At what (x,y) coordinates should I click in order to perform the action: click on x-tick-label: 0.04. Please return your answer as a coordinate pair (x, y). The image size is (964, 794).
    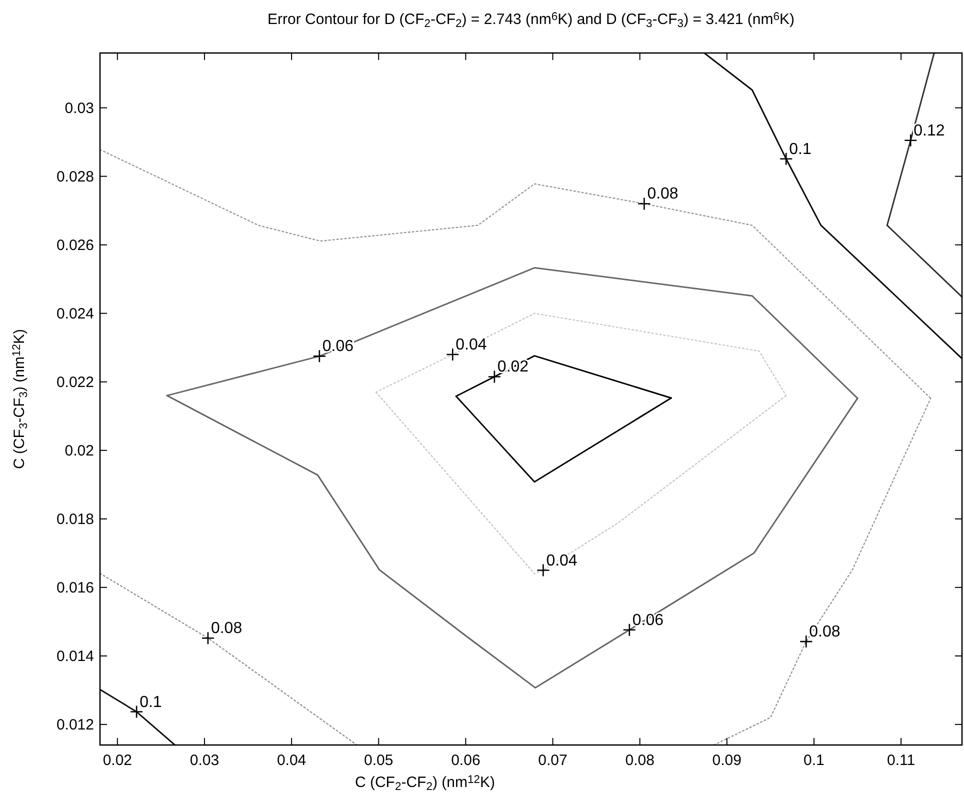
    Looking at the image, I should click on (291, 760).